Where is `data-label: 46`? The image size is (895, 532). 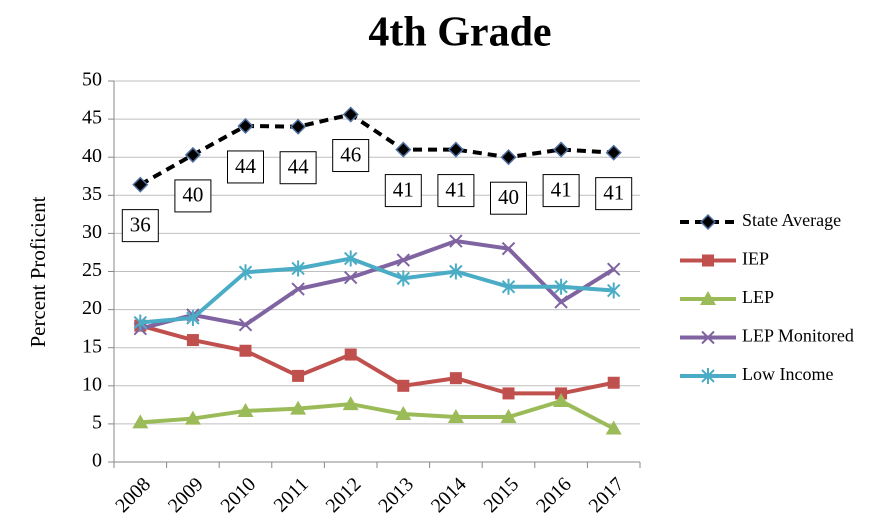 data-label: 46 is located at coordinates (350, 154).